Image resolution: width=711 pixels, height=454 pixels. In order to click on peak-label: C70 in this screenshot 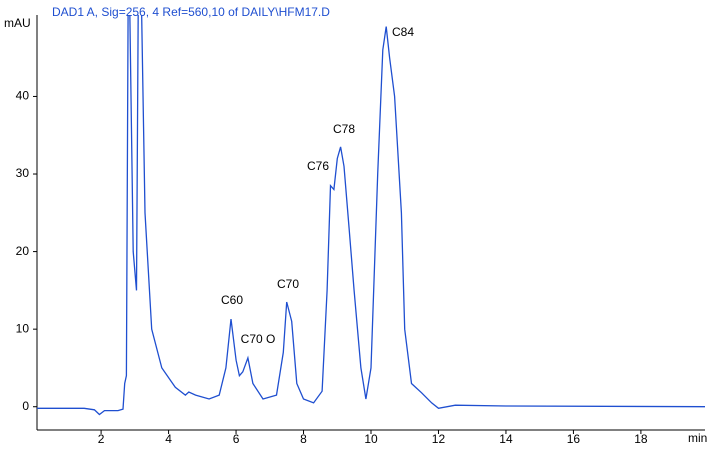, I will do `click(288, 284)`.